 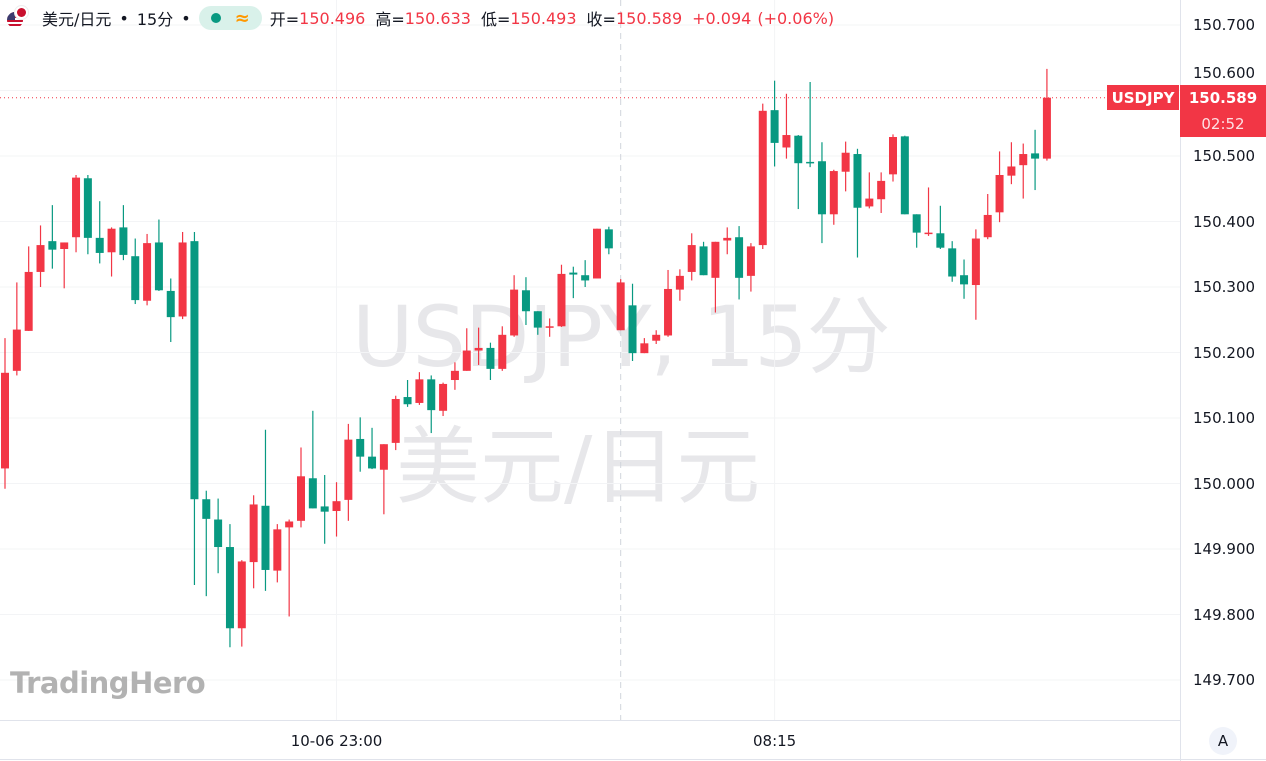 I want to click on symbol-name: 美元/日元, so click(x=77, y=19).